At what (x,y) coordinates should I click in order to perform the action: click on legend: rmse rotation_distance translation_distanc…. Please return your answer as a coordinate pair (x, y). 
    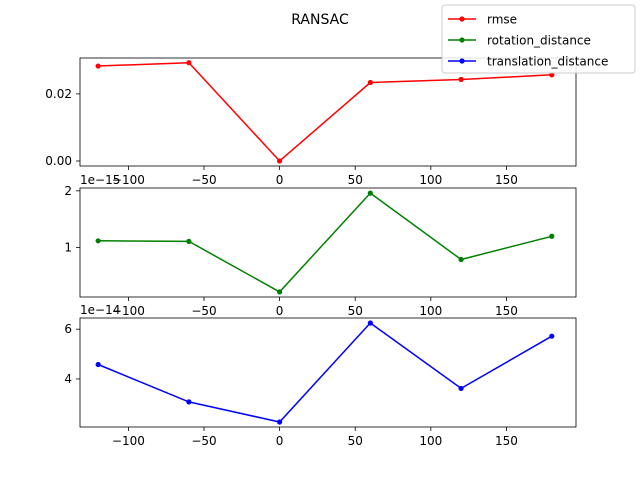
    Looking at the image, I should click on (538, 39).